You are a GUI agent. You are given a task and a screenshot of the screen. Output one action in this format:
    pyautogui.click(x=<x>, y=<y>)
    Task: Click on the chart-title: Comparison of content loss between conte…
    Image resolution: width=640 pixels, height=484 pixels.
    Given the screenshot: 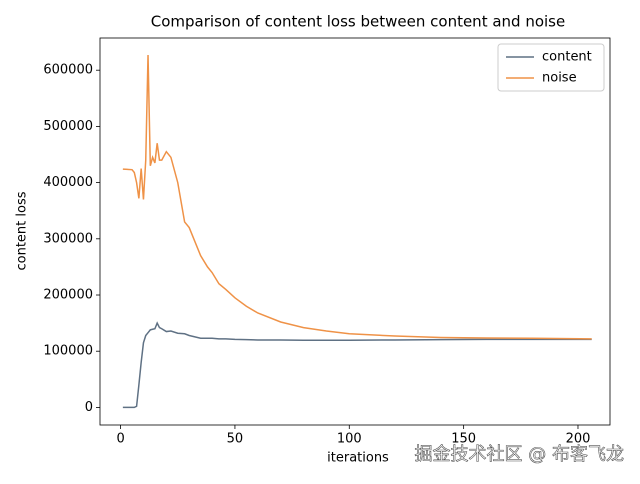 What is the action you would take?
    pyautogui.click(x=358, y=22)
    